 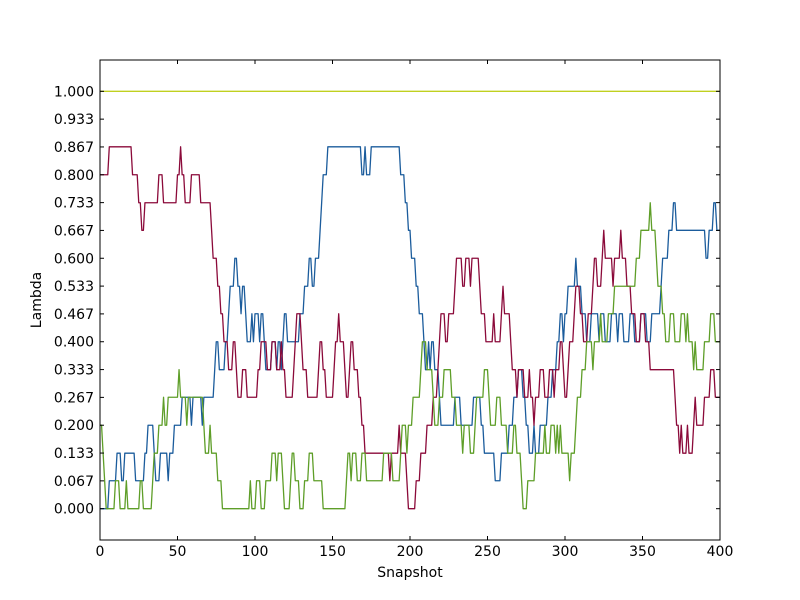 What do you see at coordinates (74, 343) in the screenshot?
I see `y-tick-label: 0.400` at bounding box center [74, 343].